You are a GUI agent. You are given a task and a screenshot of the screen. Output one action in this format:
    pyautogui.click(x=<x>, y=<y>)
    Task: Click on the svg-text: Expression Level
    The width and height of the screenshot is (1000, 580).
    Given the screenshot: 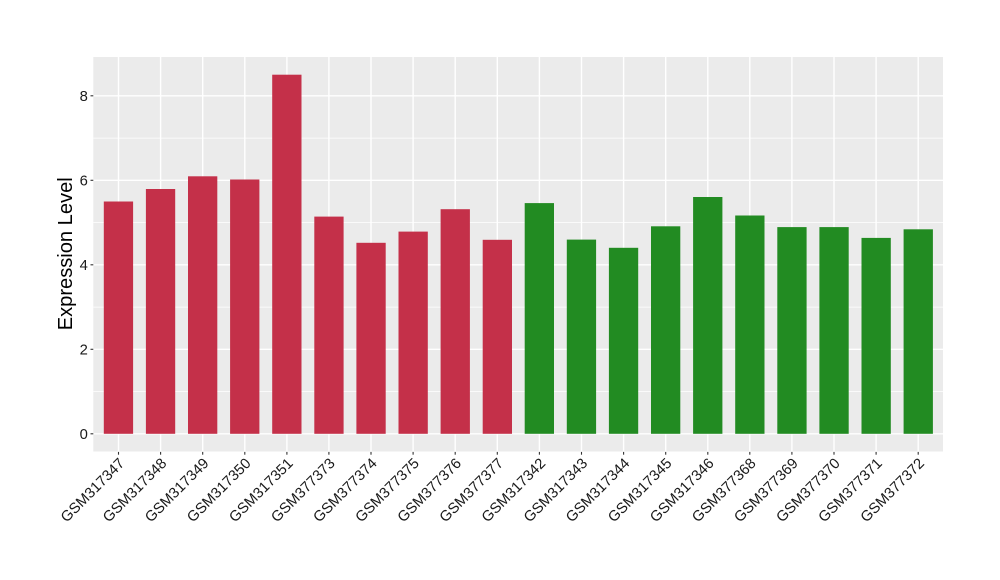 What is the action you would take?
    pyautogui.click(x=66, y=253)
    